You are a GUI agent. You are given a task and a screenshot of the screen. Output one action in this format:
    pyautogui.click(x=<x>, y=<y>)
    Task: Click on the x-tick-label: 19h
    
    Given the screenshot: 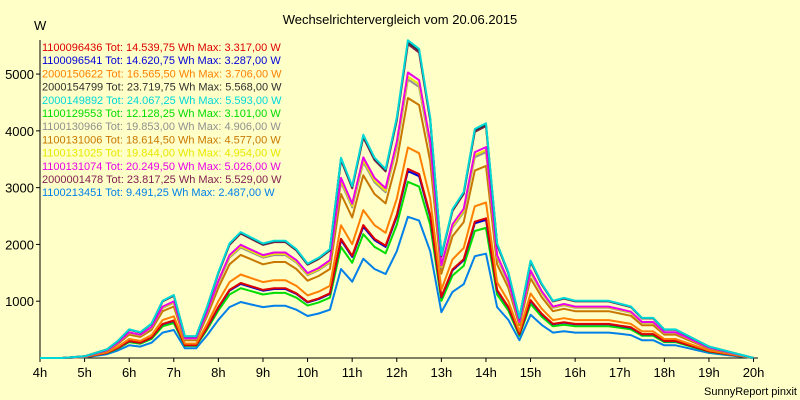 What is the action you would take?
    pyautogui.click(x=709, y=372)
    